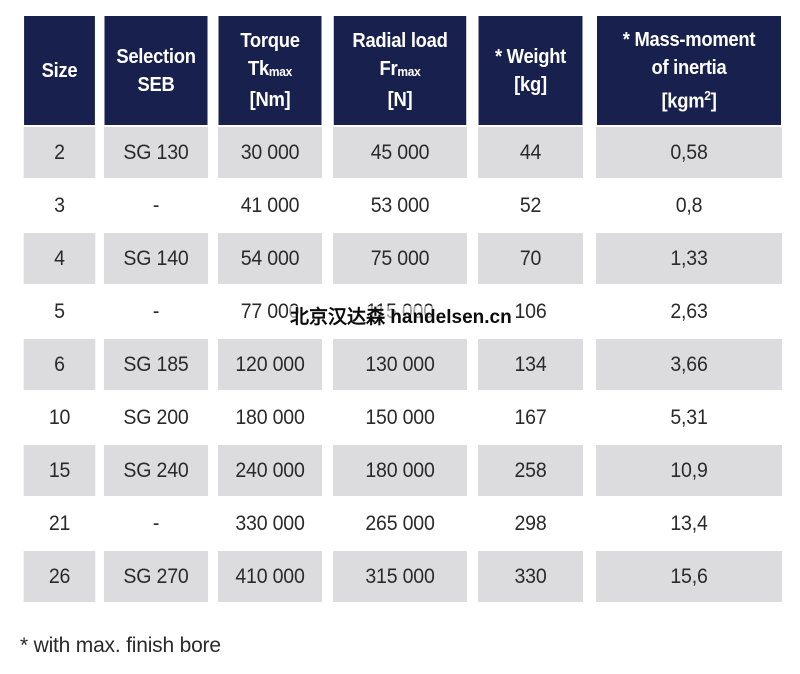 The height and width of the screenshot is (674, 800). What do you see at coordinates (689, 258) in the screenshot?
I see `cell-mass-moment: 1,33` at bounding box center [689, 258].